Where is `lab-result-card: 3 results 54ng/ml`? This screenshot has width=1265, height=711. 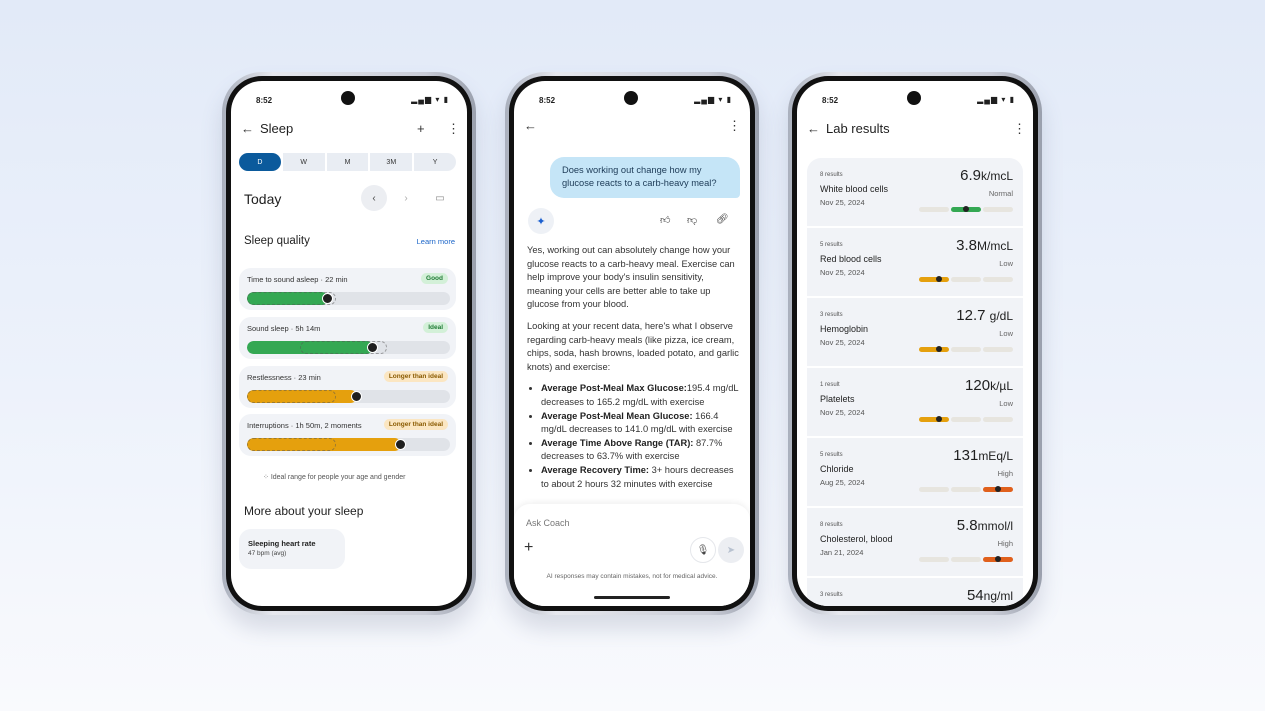 lab-result-card: 3 results 54ng/ml is located at coordinates (915, 592).